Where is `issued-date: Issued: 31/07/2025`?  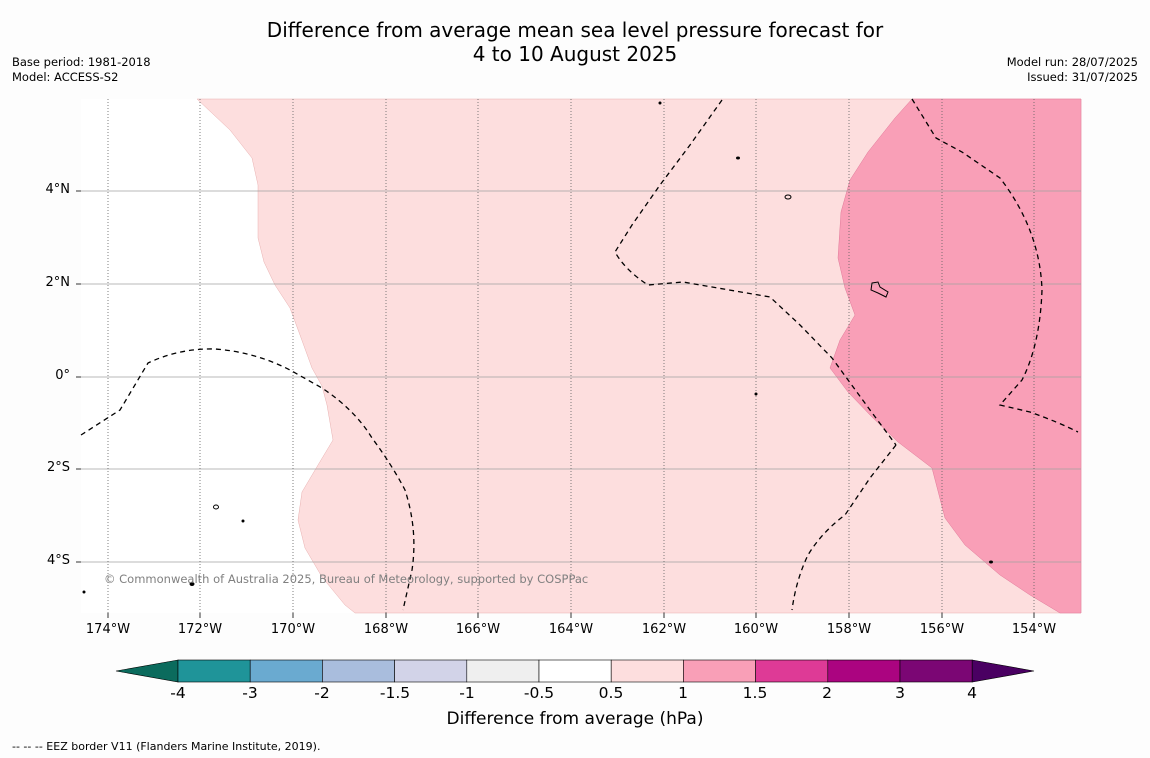
issued-date: Issued: 31/07/2025 is located at coordinates (1082, 77).